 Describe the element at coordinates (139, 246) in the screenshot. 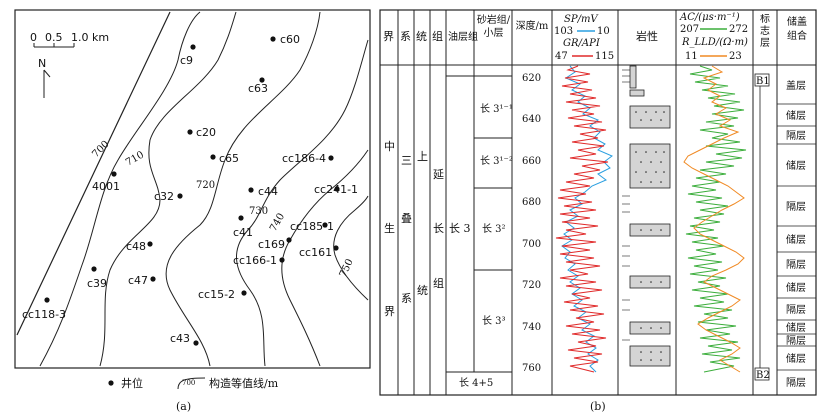

I see `well-c48: c48` at that location.